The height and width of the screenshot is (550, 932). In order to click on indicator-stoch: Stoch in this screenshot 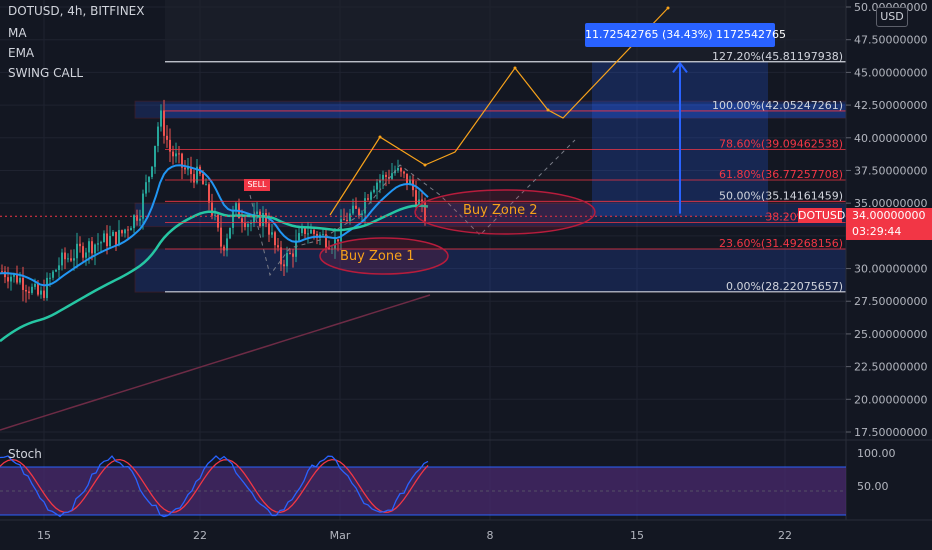, I will do `click(25, 454)`.